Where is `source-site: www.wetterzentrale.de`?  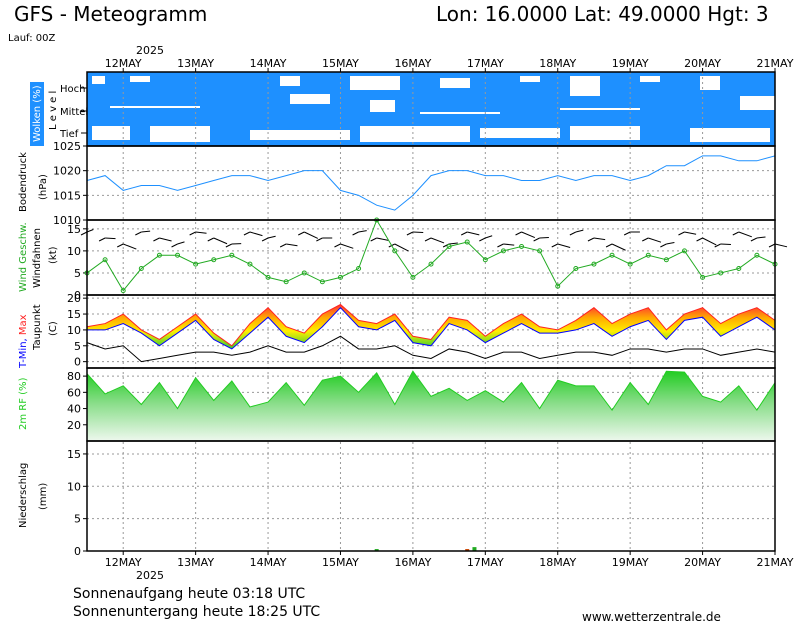 source-site: www.wetterzentrale.de is located at coordinates (651, 617).